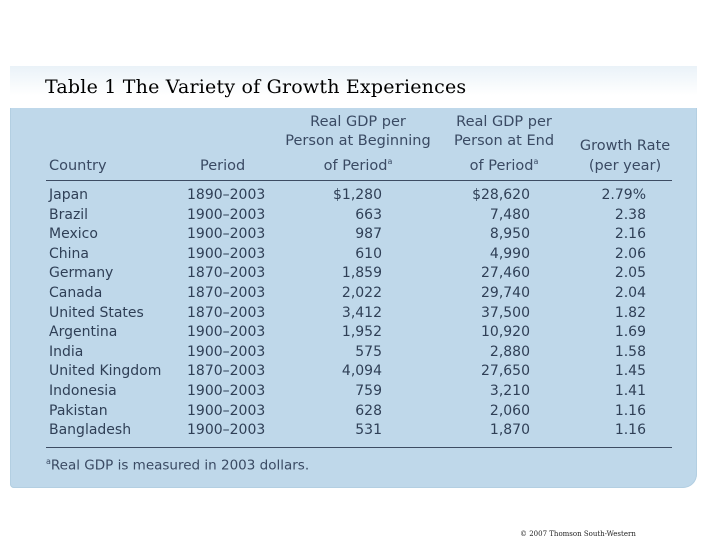  I want to click on cell-growth: 2.38, so click(630, 214).